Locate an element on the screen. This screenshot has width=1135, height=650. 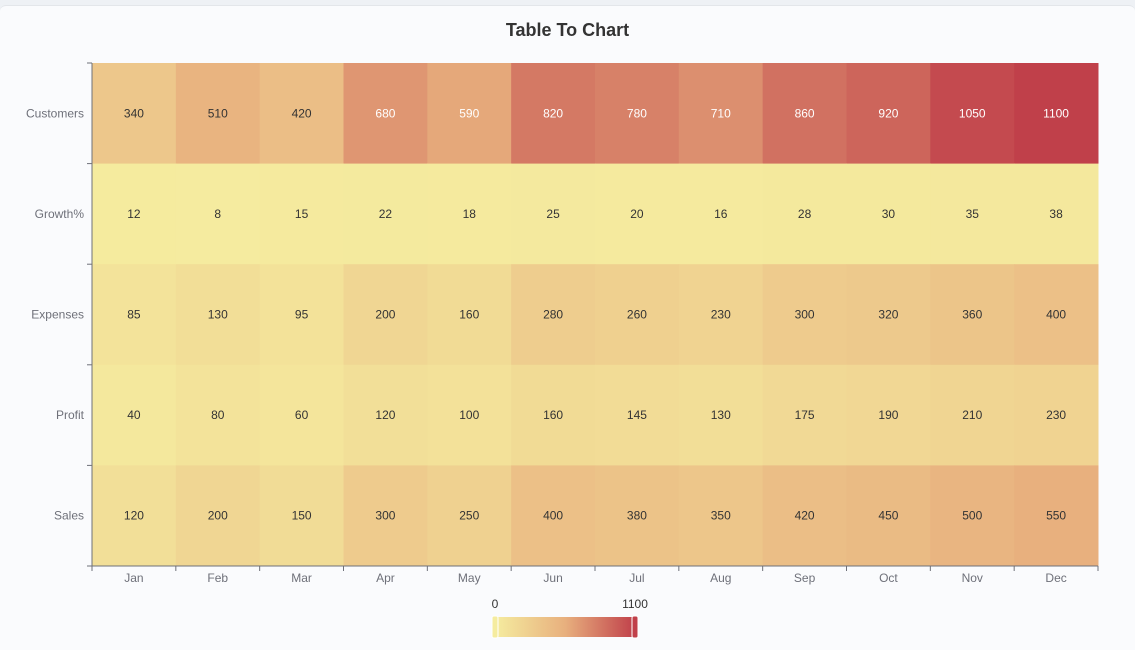
cell-value-label: 35 is located at coordinates (973, 214).